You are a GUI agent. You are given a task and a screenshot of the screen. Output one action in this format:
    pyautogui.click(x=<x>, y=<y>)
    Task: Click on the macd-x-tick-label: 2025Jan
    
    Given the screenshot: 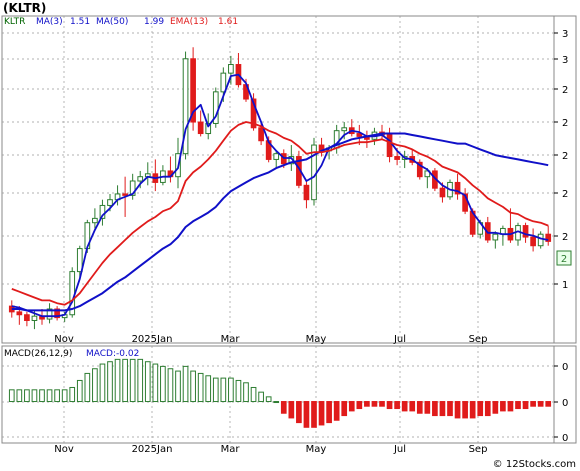 What is the action you would take?
    pyautogui.click(x=152, y=449)
    